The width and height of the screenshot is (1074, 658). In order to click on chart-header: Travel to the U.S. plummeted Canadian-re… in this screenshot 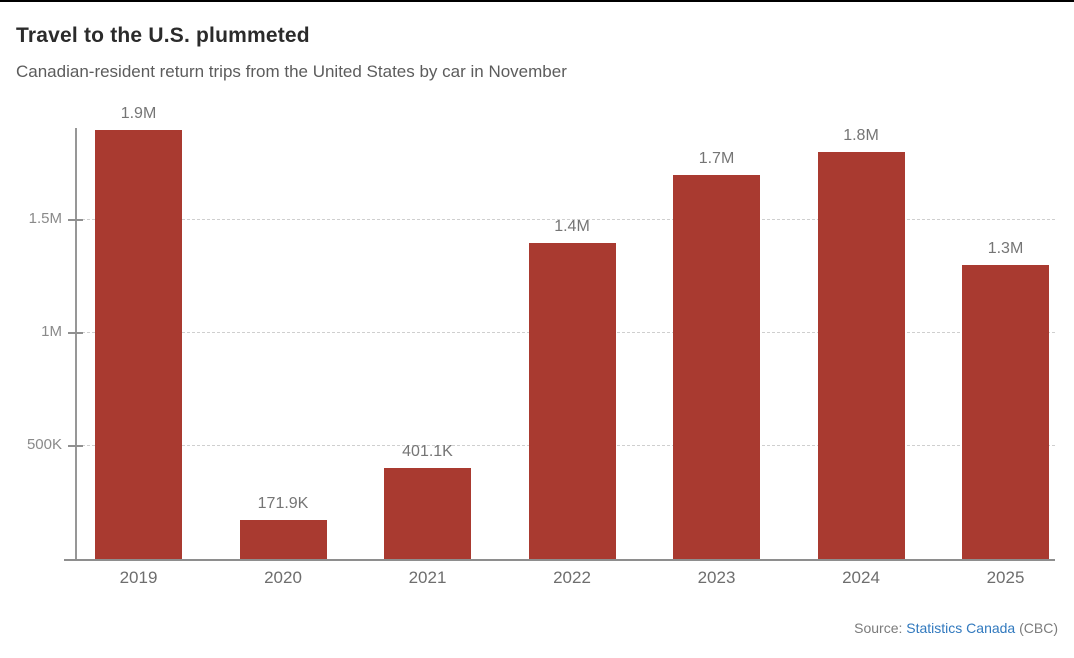, I will do `click(537, 53)`.